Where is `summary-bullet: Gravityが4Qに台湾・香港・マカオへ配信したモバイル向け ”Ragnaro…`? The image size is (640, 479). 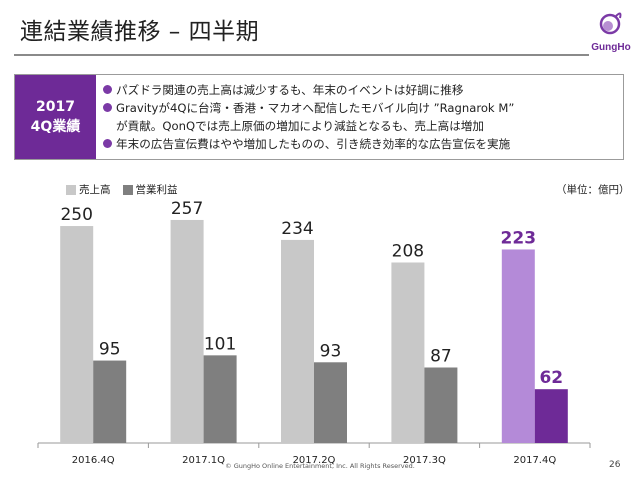
summary-bullet: Gravityが4Qに台湾・香港・マカオへ配信したモバイル向け ”Ragnaro… is located at coordinates (359, 108).